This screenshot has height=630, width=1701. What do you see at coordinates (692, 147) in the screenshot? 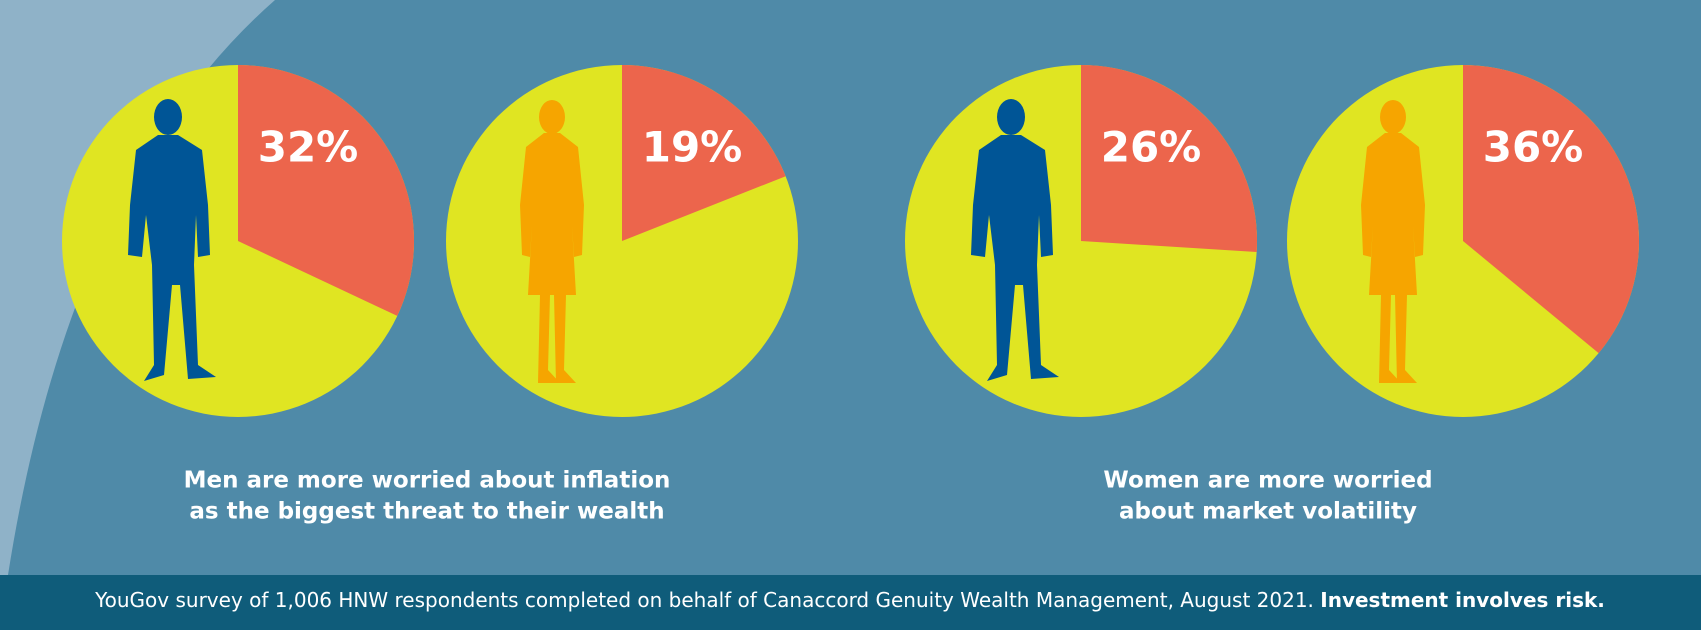
I see `value-label: 19%` at bounding box center [692, 147].